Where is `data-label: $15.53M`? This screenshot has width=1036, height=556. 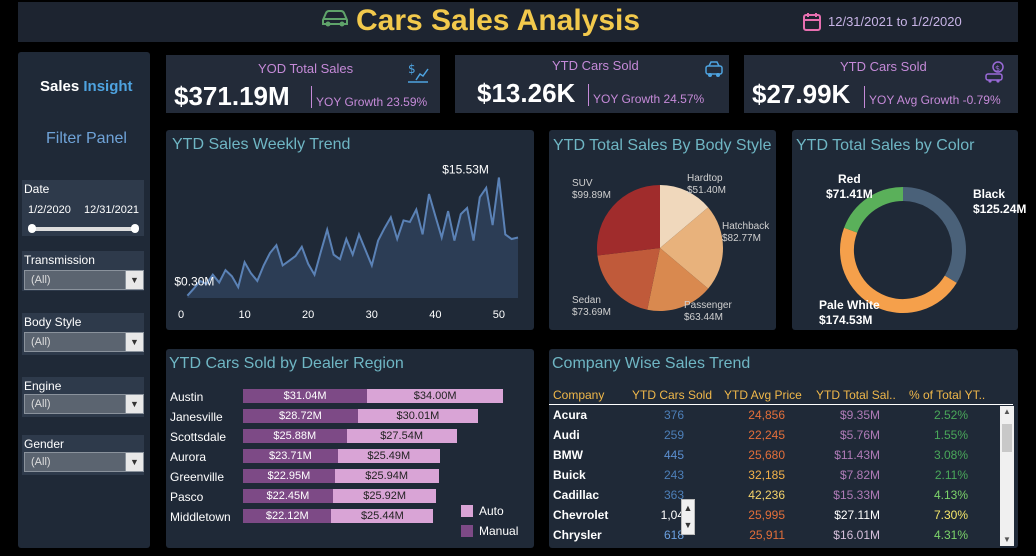
data-label: $15.53M is located at coordinates (465, 170).